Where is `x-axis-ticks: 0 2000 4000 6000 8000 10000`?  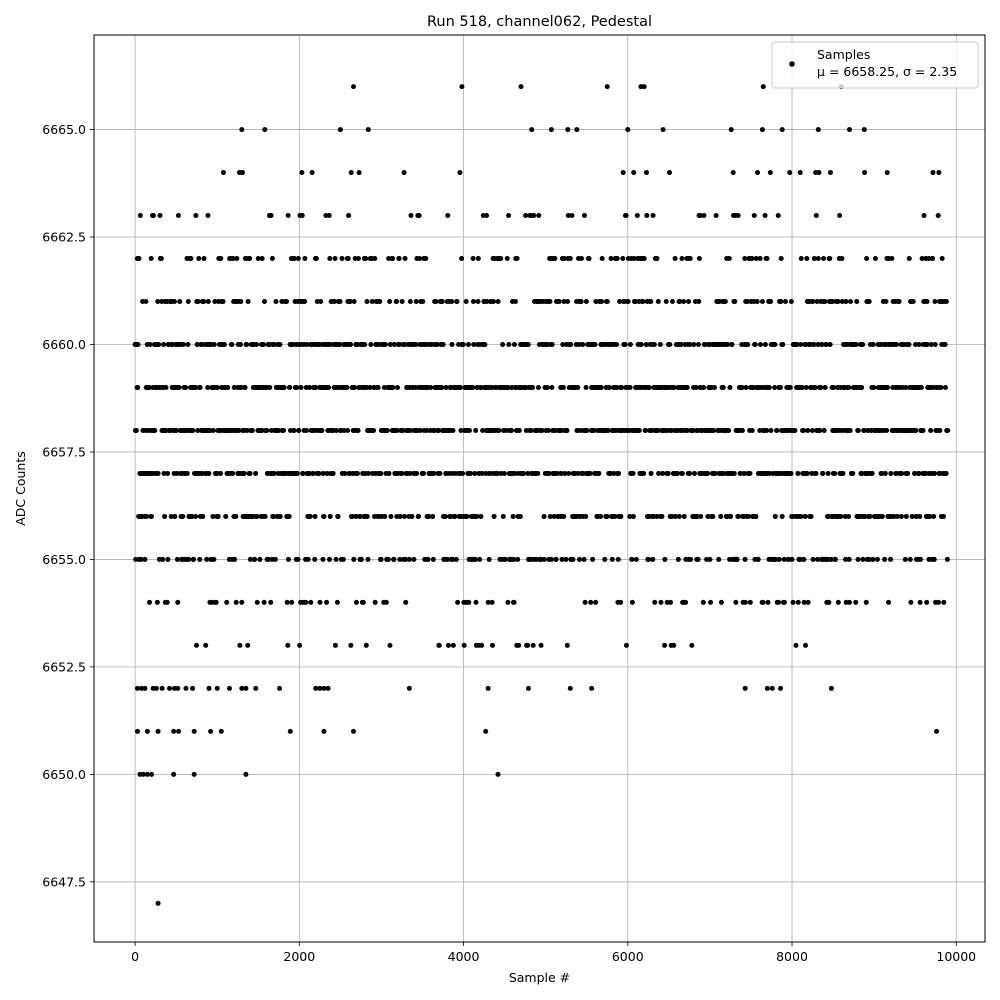 x-axis-ticks: 0 2000 4000 6000 8000 10000 is located at coordinates (553, 953).